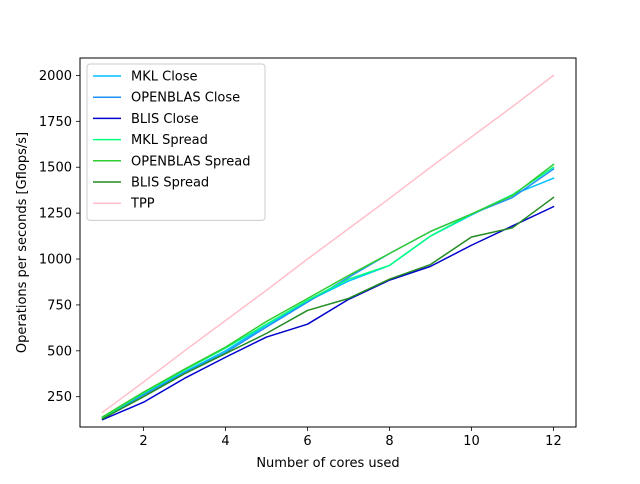 This screenshot has height=484, width=640. What do you see at coordinates (185, 98) in the screenshot?
I see `legend-label: OPENBLAS Close` at bounding box center [185, 98].